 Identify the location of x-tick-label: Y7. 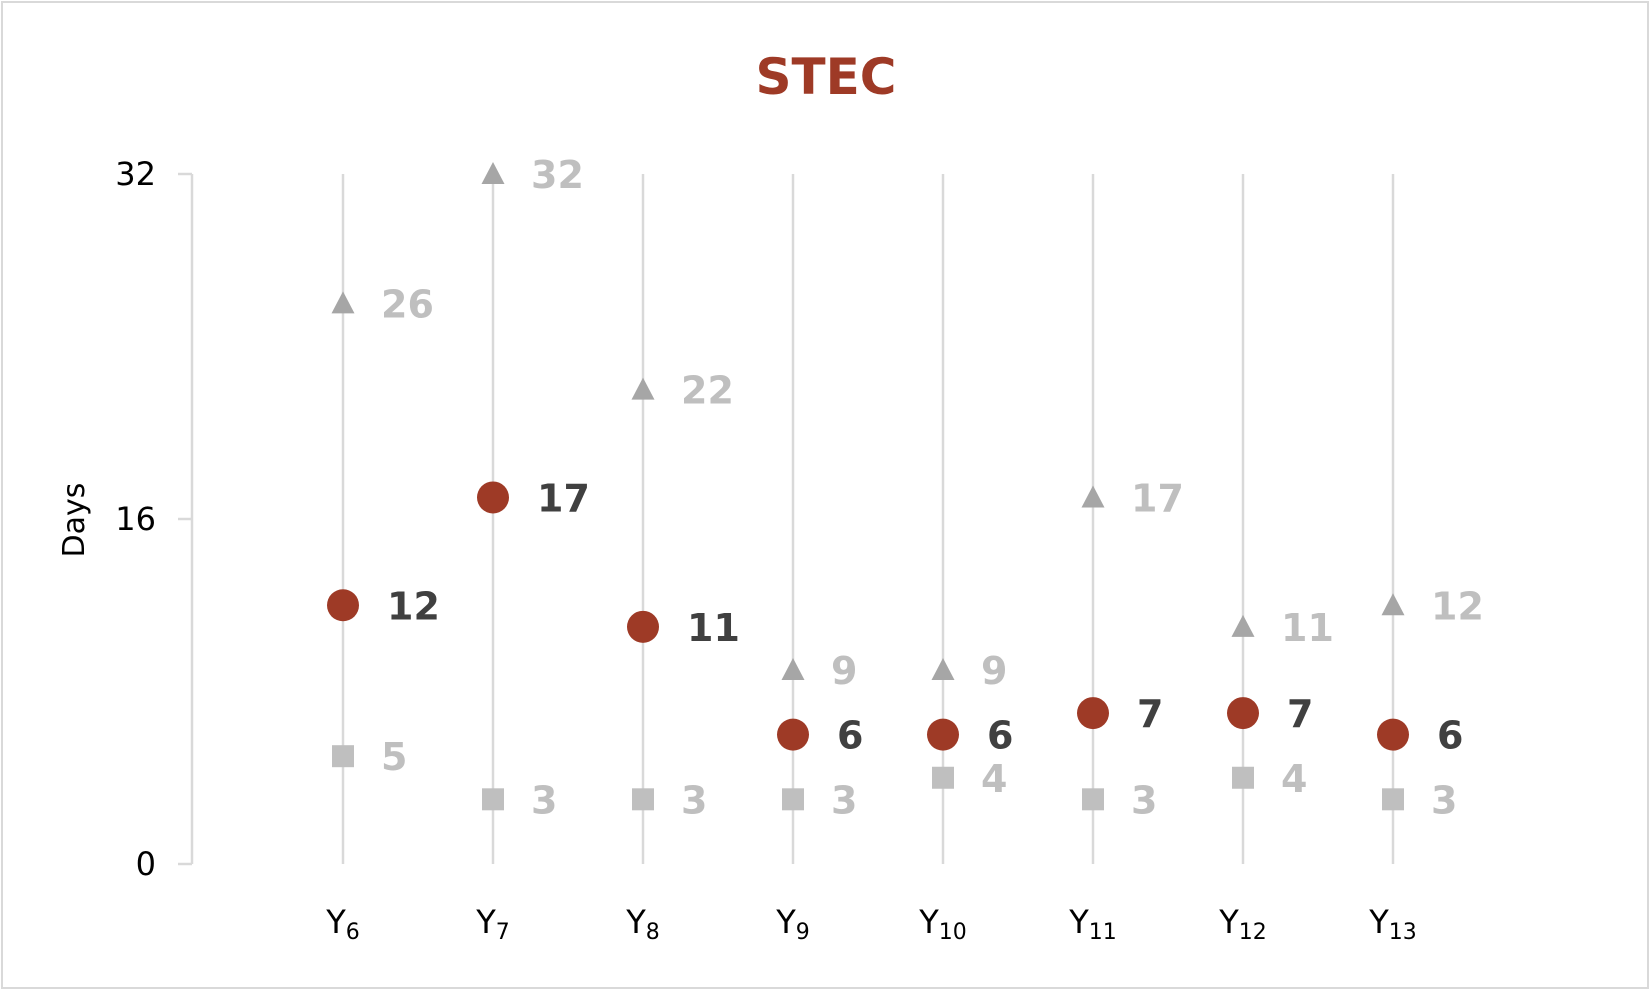
(492, 924).